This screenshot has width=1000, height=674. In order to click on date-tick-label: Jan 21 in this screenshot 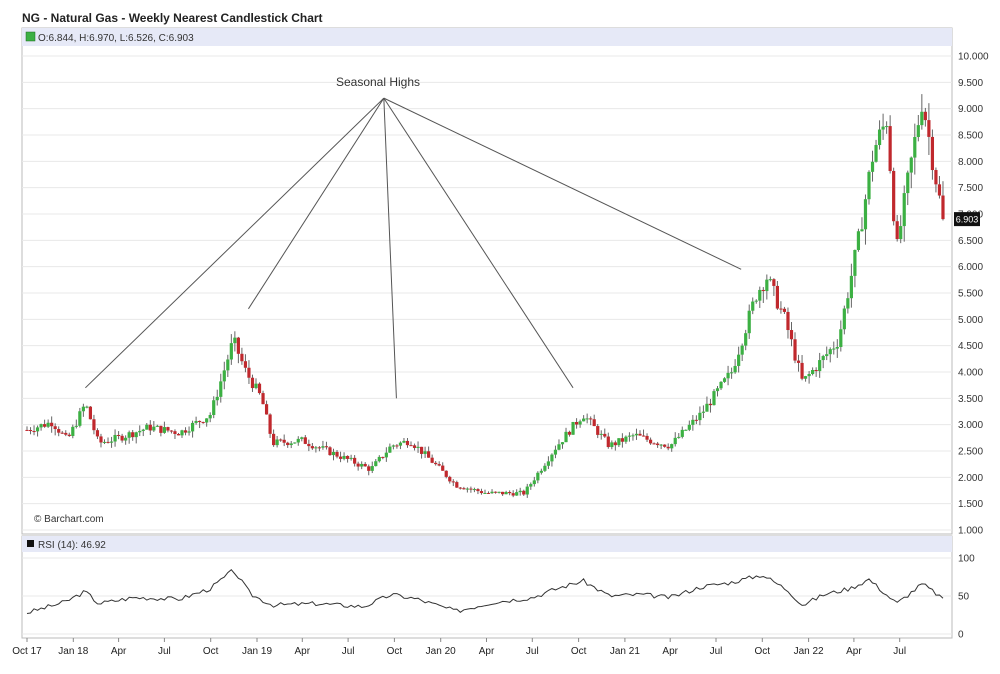, I will do `click(625, 651)`.